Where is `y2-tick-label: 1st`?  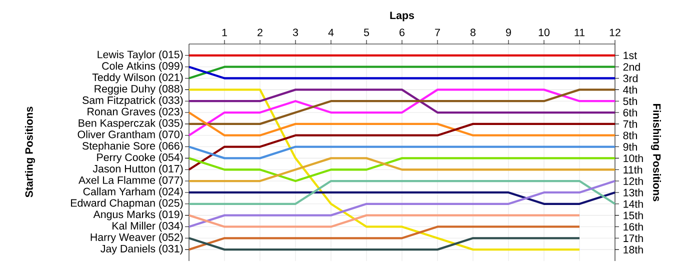
y2-tick-label: 1st is located at coordinates (630, 56).